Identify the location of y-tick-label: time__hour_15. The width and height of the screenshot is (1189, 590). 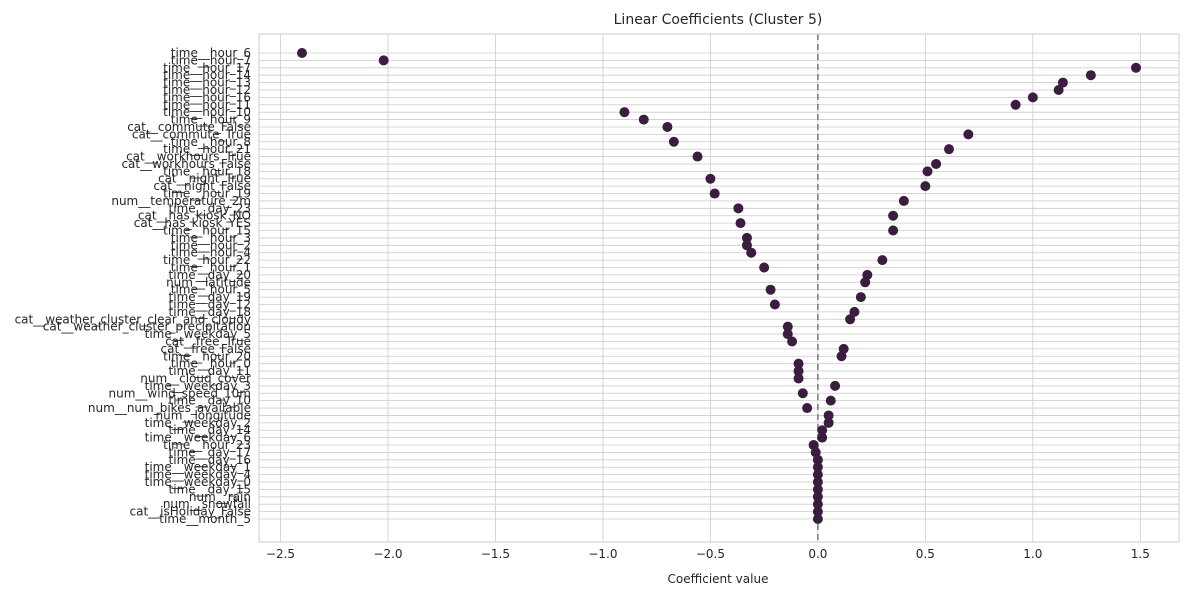
(207, 231).